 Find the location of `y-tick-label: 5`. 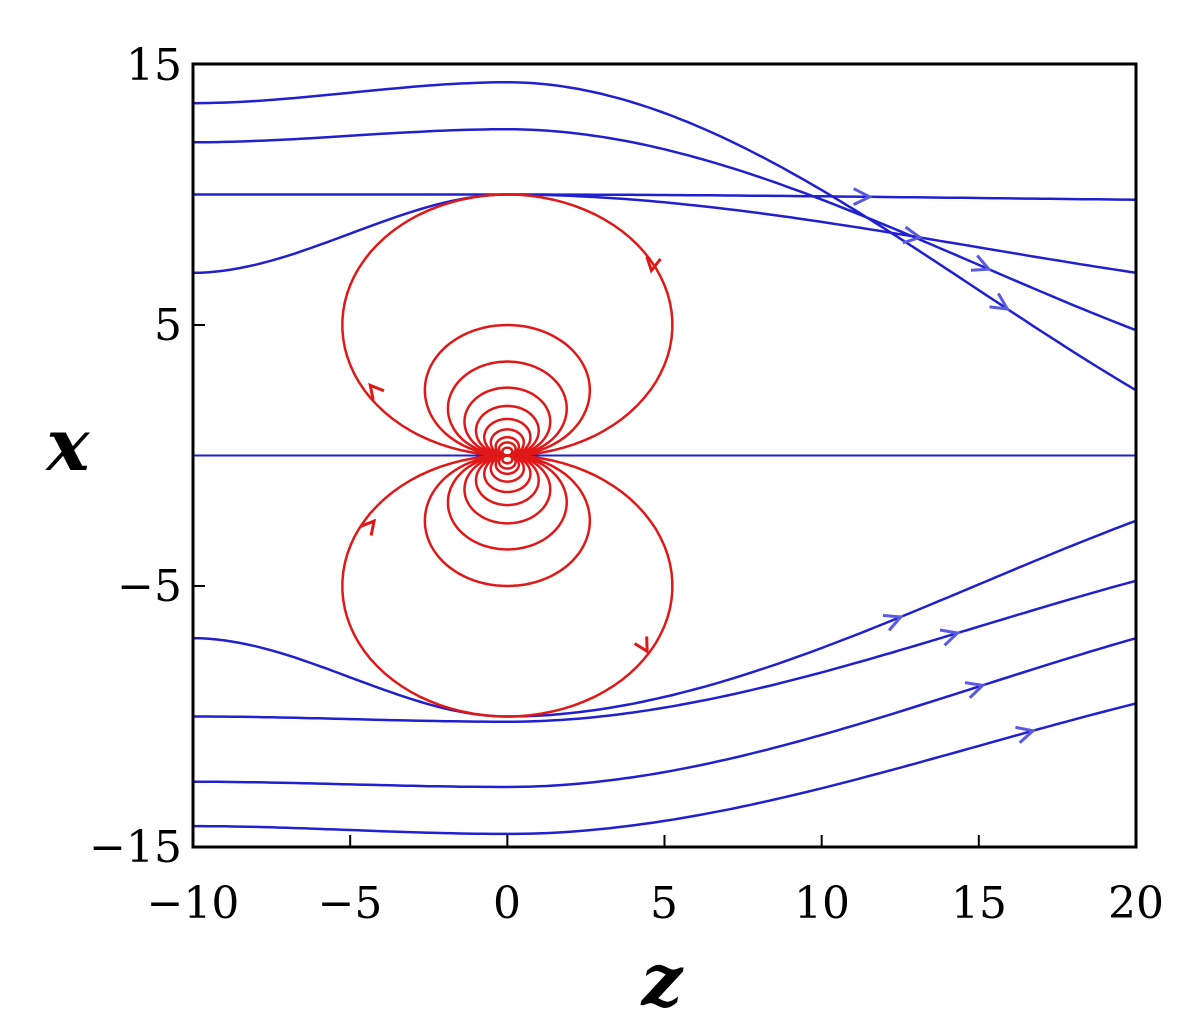

y-tick-label: 5 is located at coordinates (168, 325).